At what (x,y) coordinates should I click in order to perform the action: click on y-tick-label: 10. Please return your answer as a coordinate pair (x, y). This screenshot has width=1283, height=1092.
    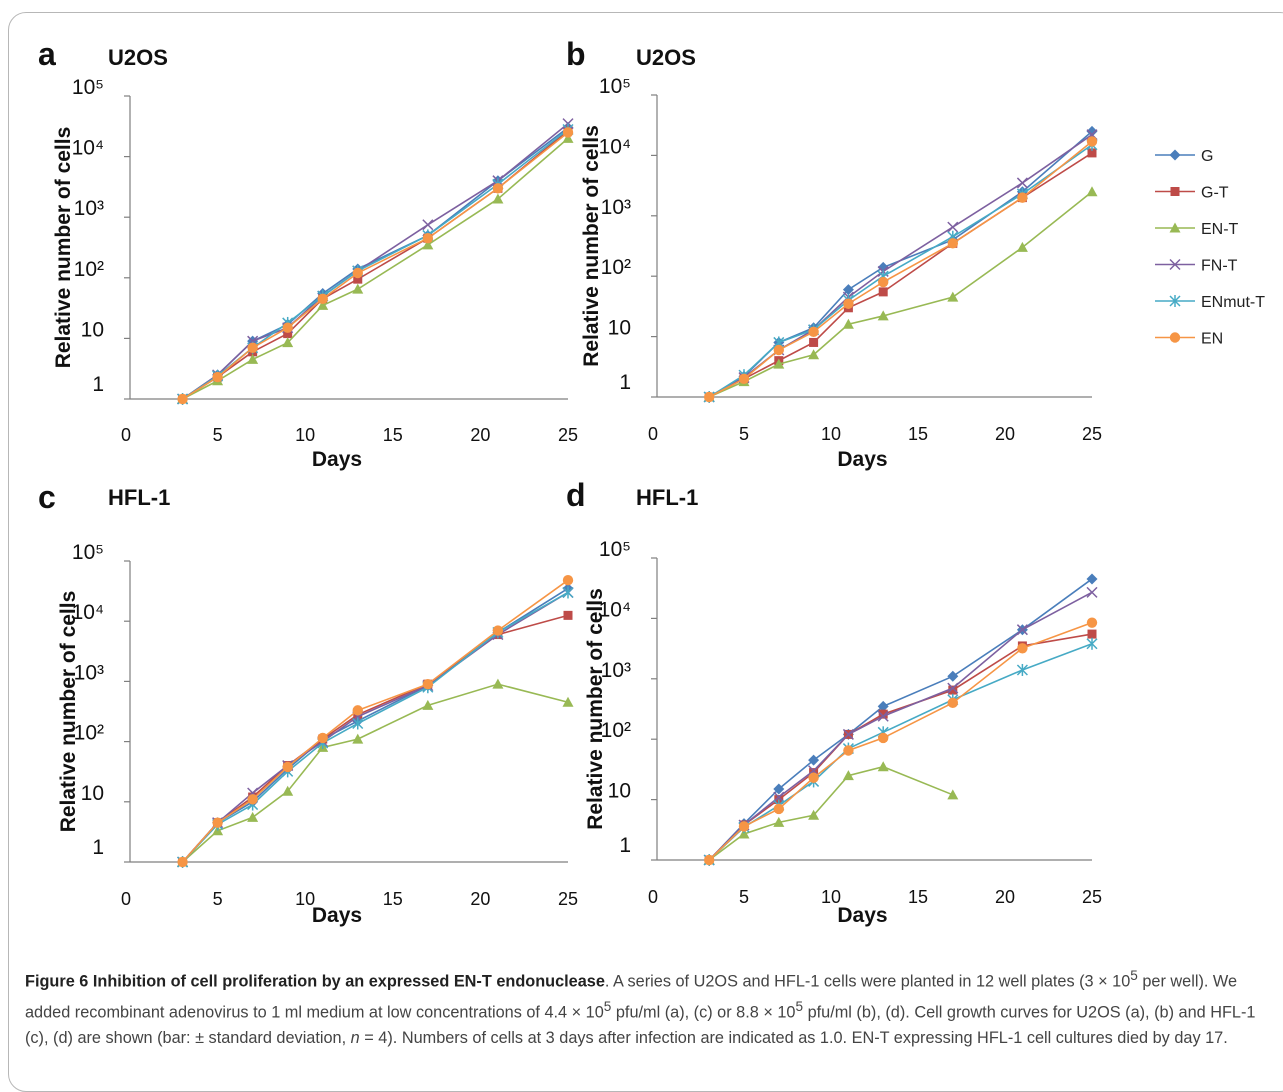
    Looking at the image, I should click on (92, 793).